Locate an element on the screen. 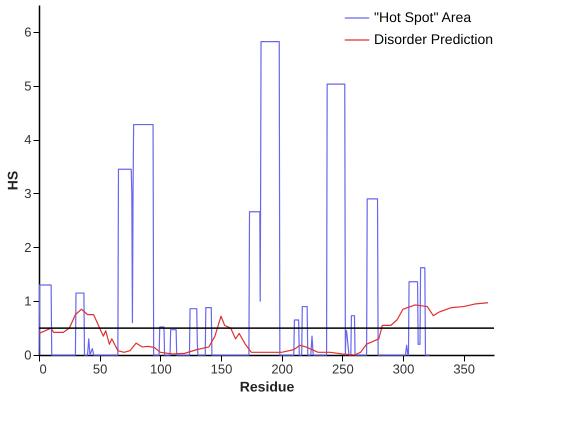 The image size is (568, 421). y-tick-label: 1 is located at coordinates (28, 301).